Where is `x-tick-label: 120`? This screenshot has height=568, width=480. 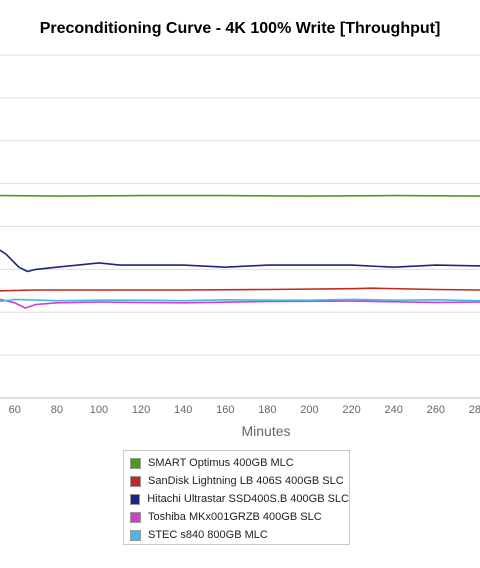
x-tick-label: 120 is located at coordinates (141, 410).